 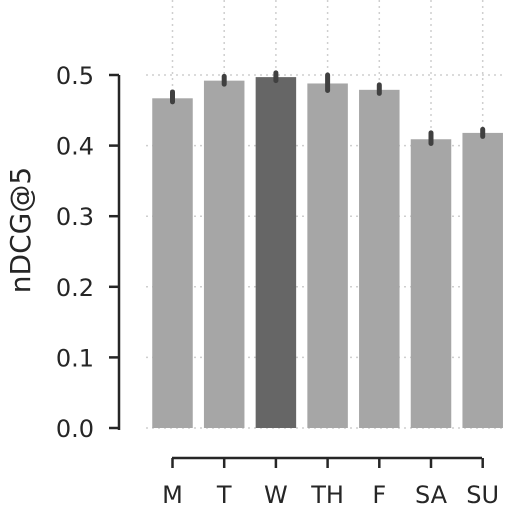 What do you see at coordinates (431, 283) in the screenshot?
I see `bar-sa` at bounding box center [431, 283].